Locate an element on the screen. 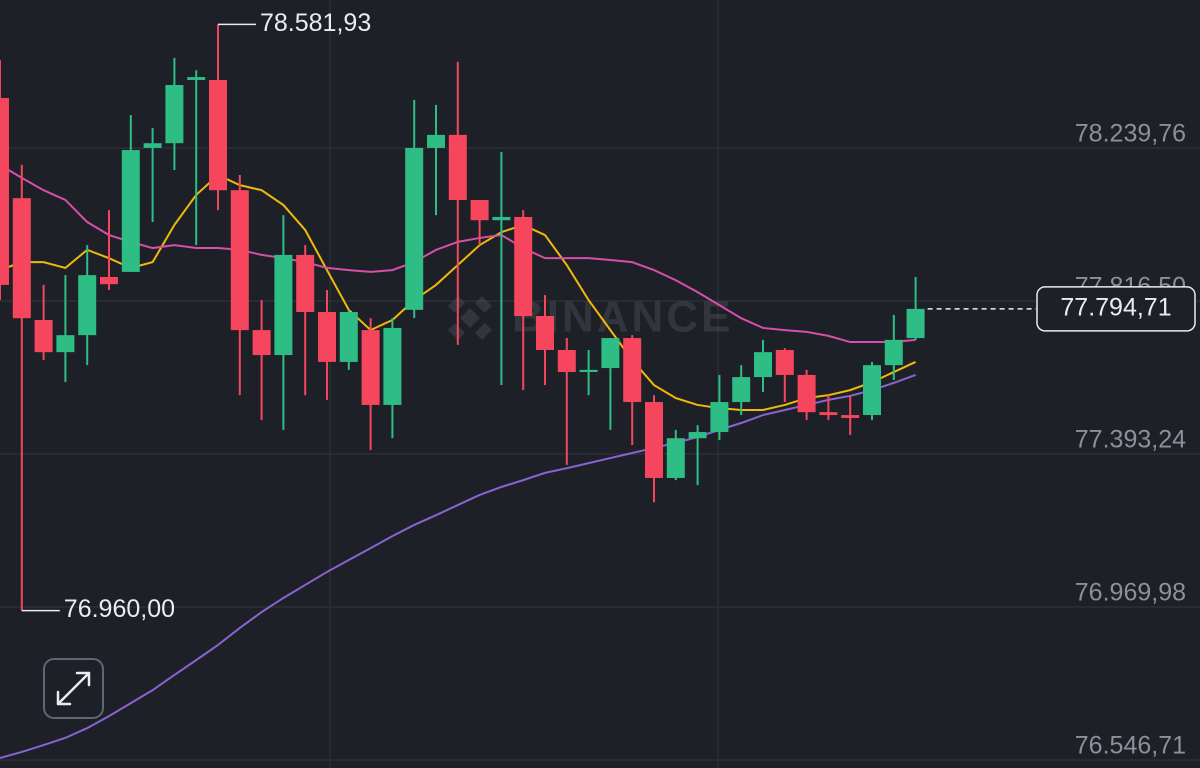  last-price-box is located at coordinates (1116, 309).